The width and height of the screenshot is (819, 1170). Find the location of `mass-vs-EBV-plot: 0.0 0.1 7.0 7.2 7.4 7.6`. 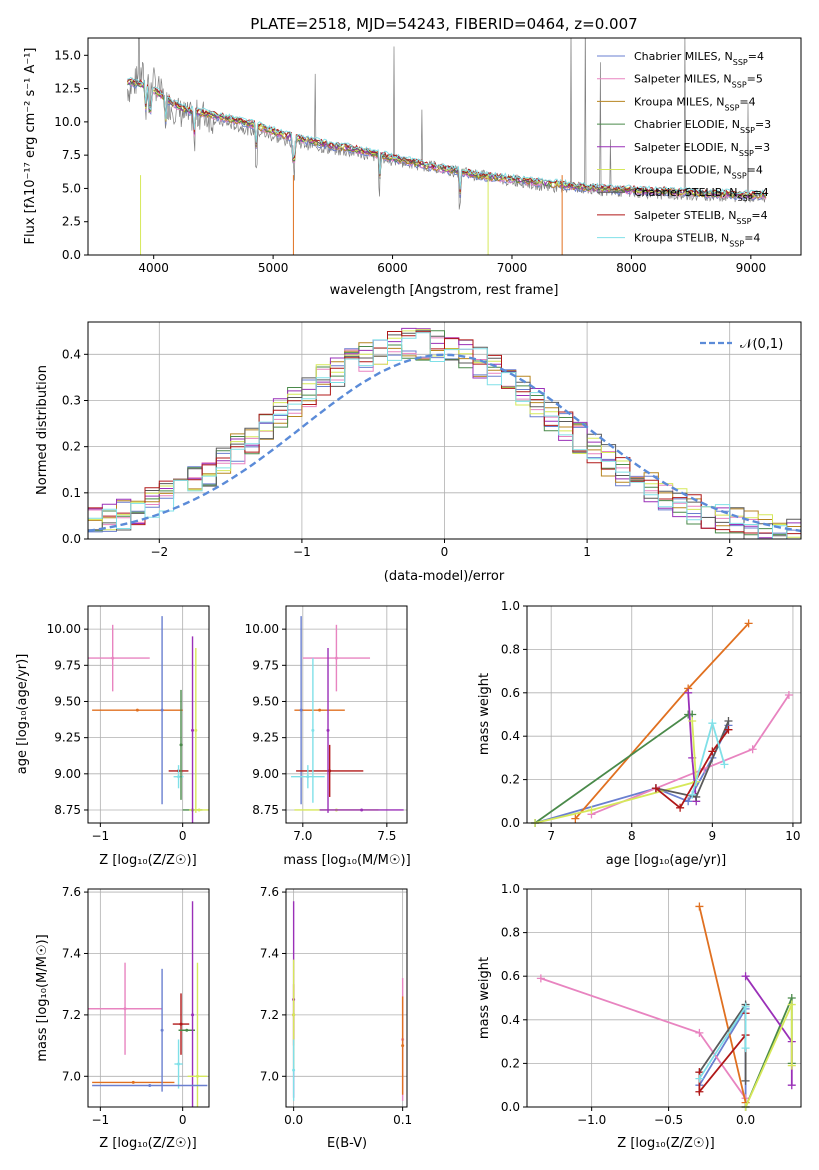

mass-vs-EBV-plot: 0.0 0.1 7.0 7.2 7.4 7.6 is located at coordinates (336, 1006).